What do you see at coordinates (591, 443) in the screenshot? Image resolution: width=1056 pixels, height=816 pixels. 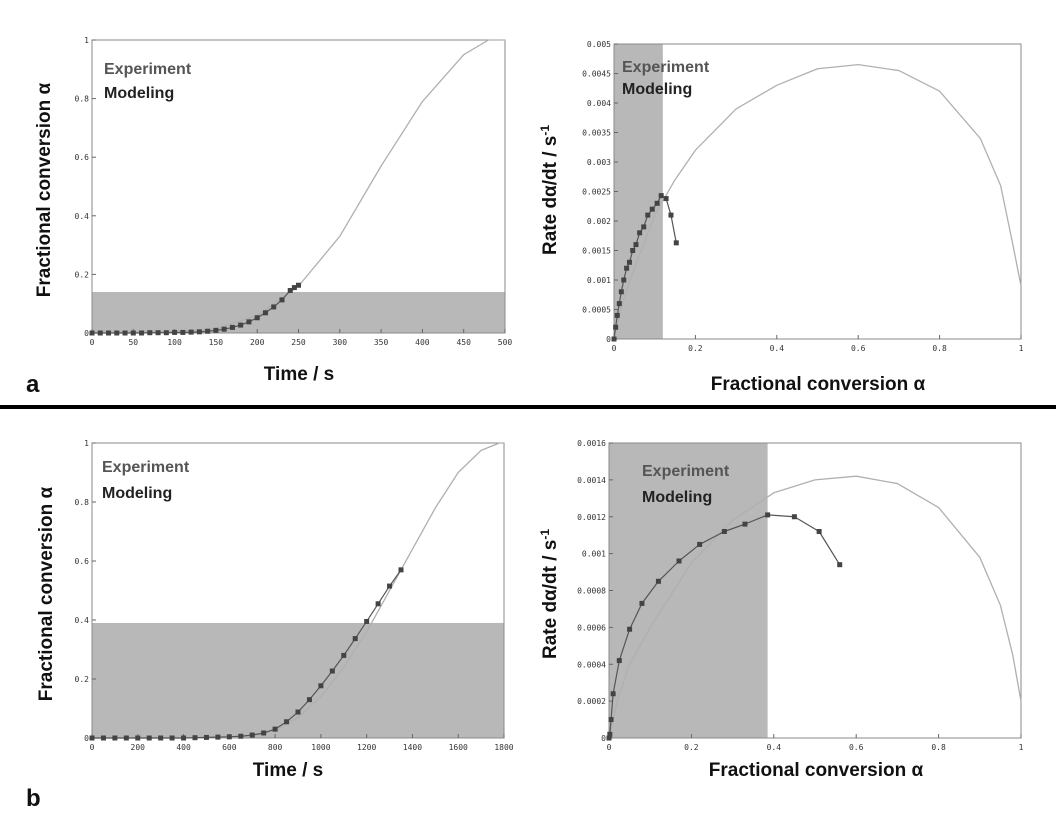 I see `y-tick-label: 0.0016` at bounding box center [591, 443].